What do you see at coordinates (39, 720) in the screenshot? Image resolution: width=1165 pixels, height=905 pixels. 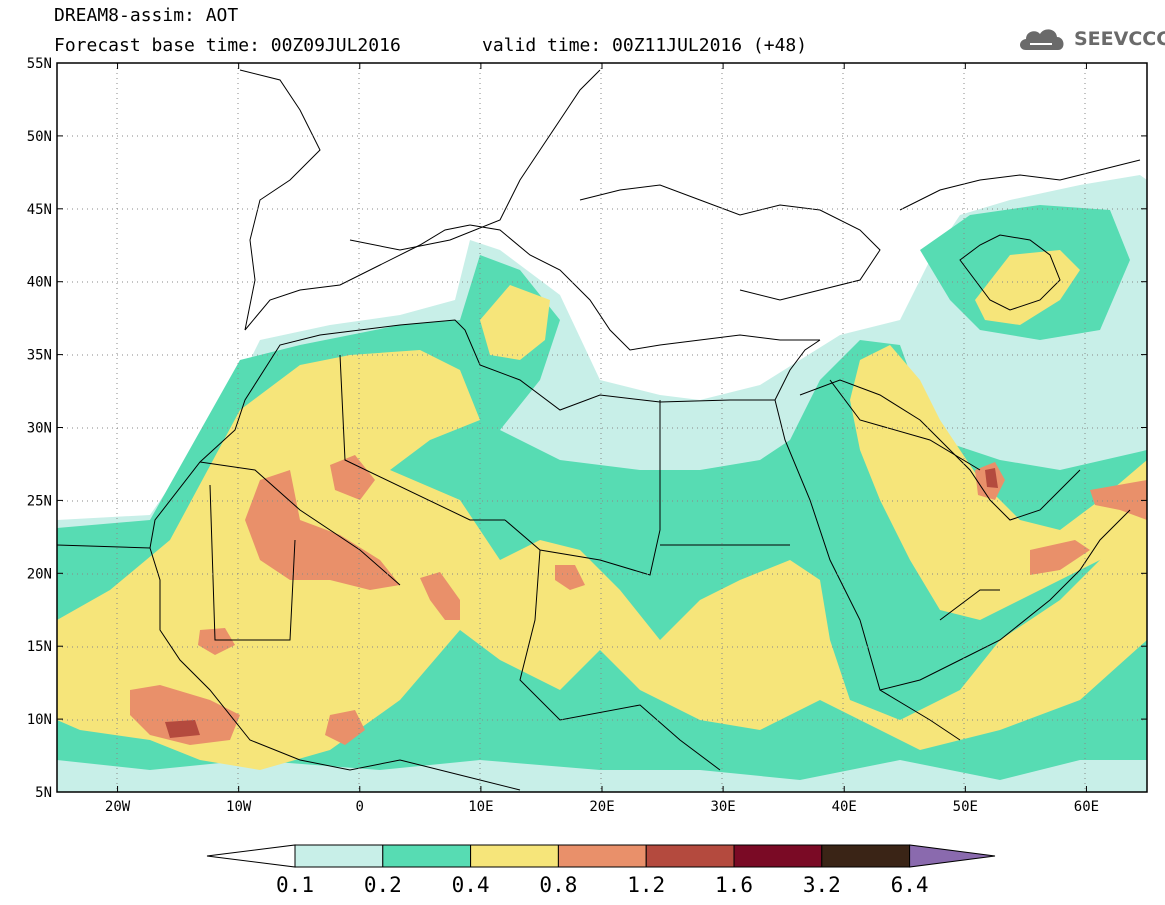 I see `lat-label: 10N` at bounding box center [39, 720].